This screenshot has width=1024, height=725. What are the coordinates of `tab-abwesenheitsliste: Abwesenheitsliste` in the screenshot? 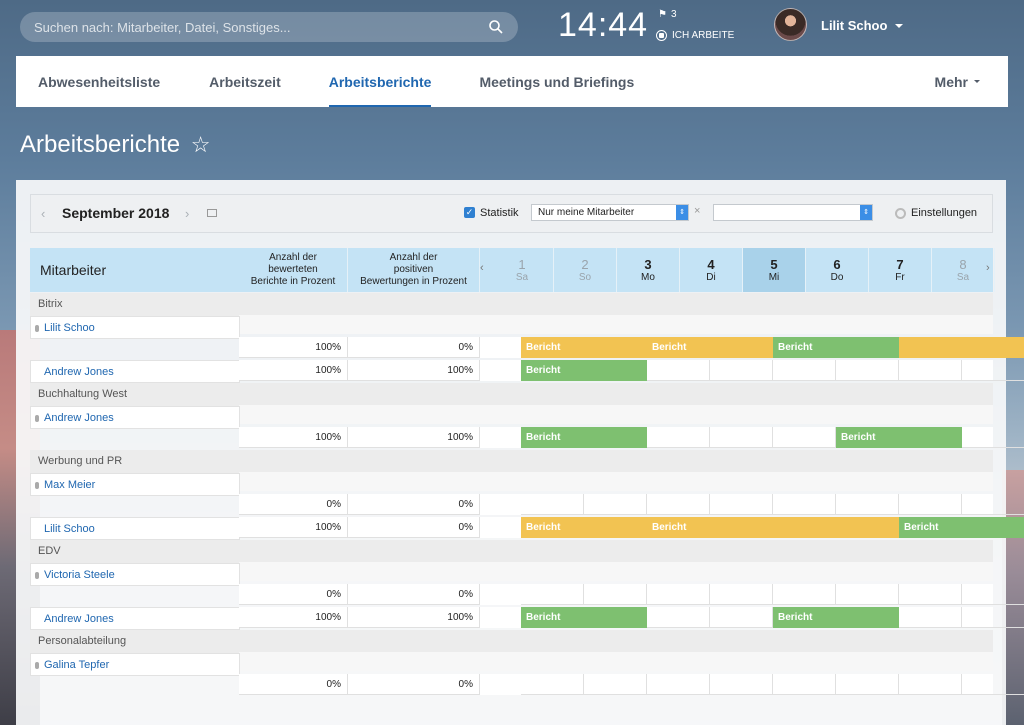 It's located at (99, 81).